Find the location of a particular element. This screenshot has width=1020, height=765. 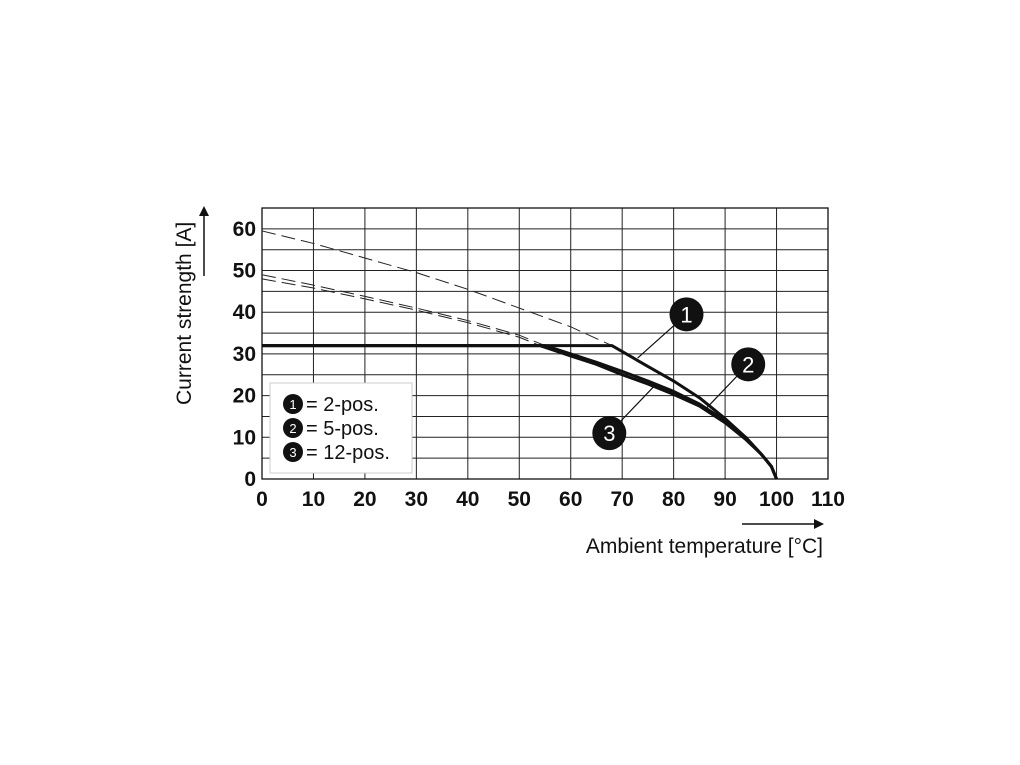

legend-marker-number: 2 is located at coordinates (292, 428).